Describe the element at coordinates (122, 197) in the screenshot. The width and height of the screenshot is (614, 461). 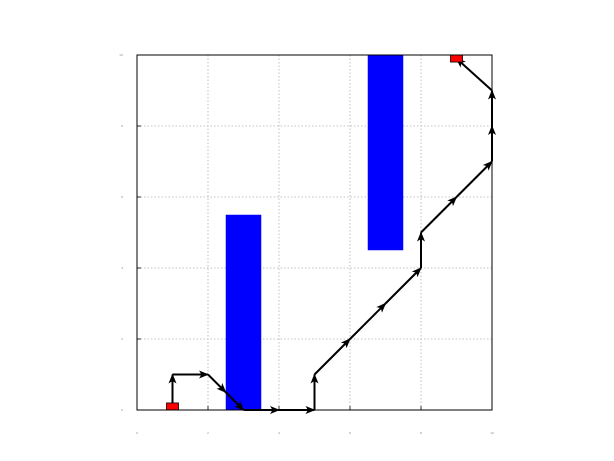
I see `y-tick-label: 6` at that location.